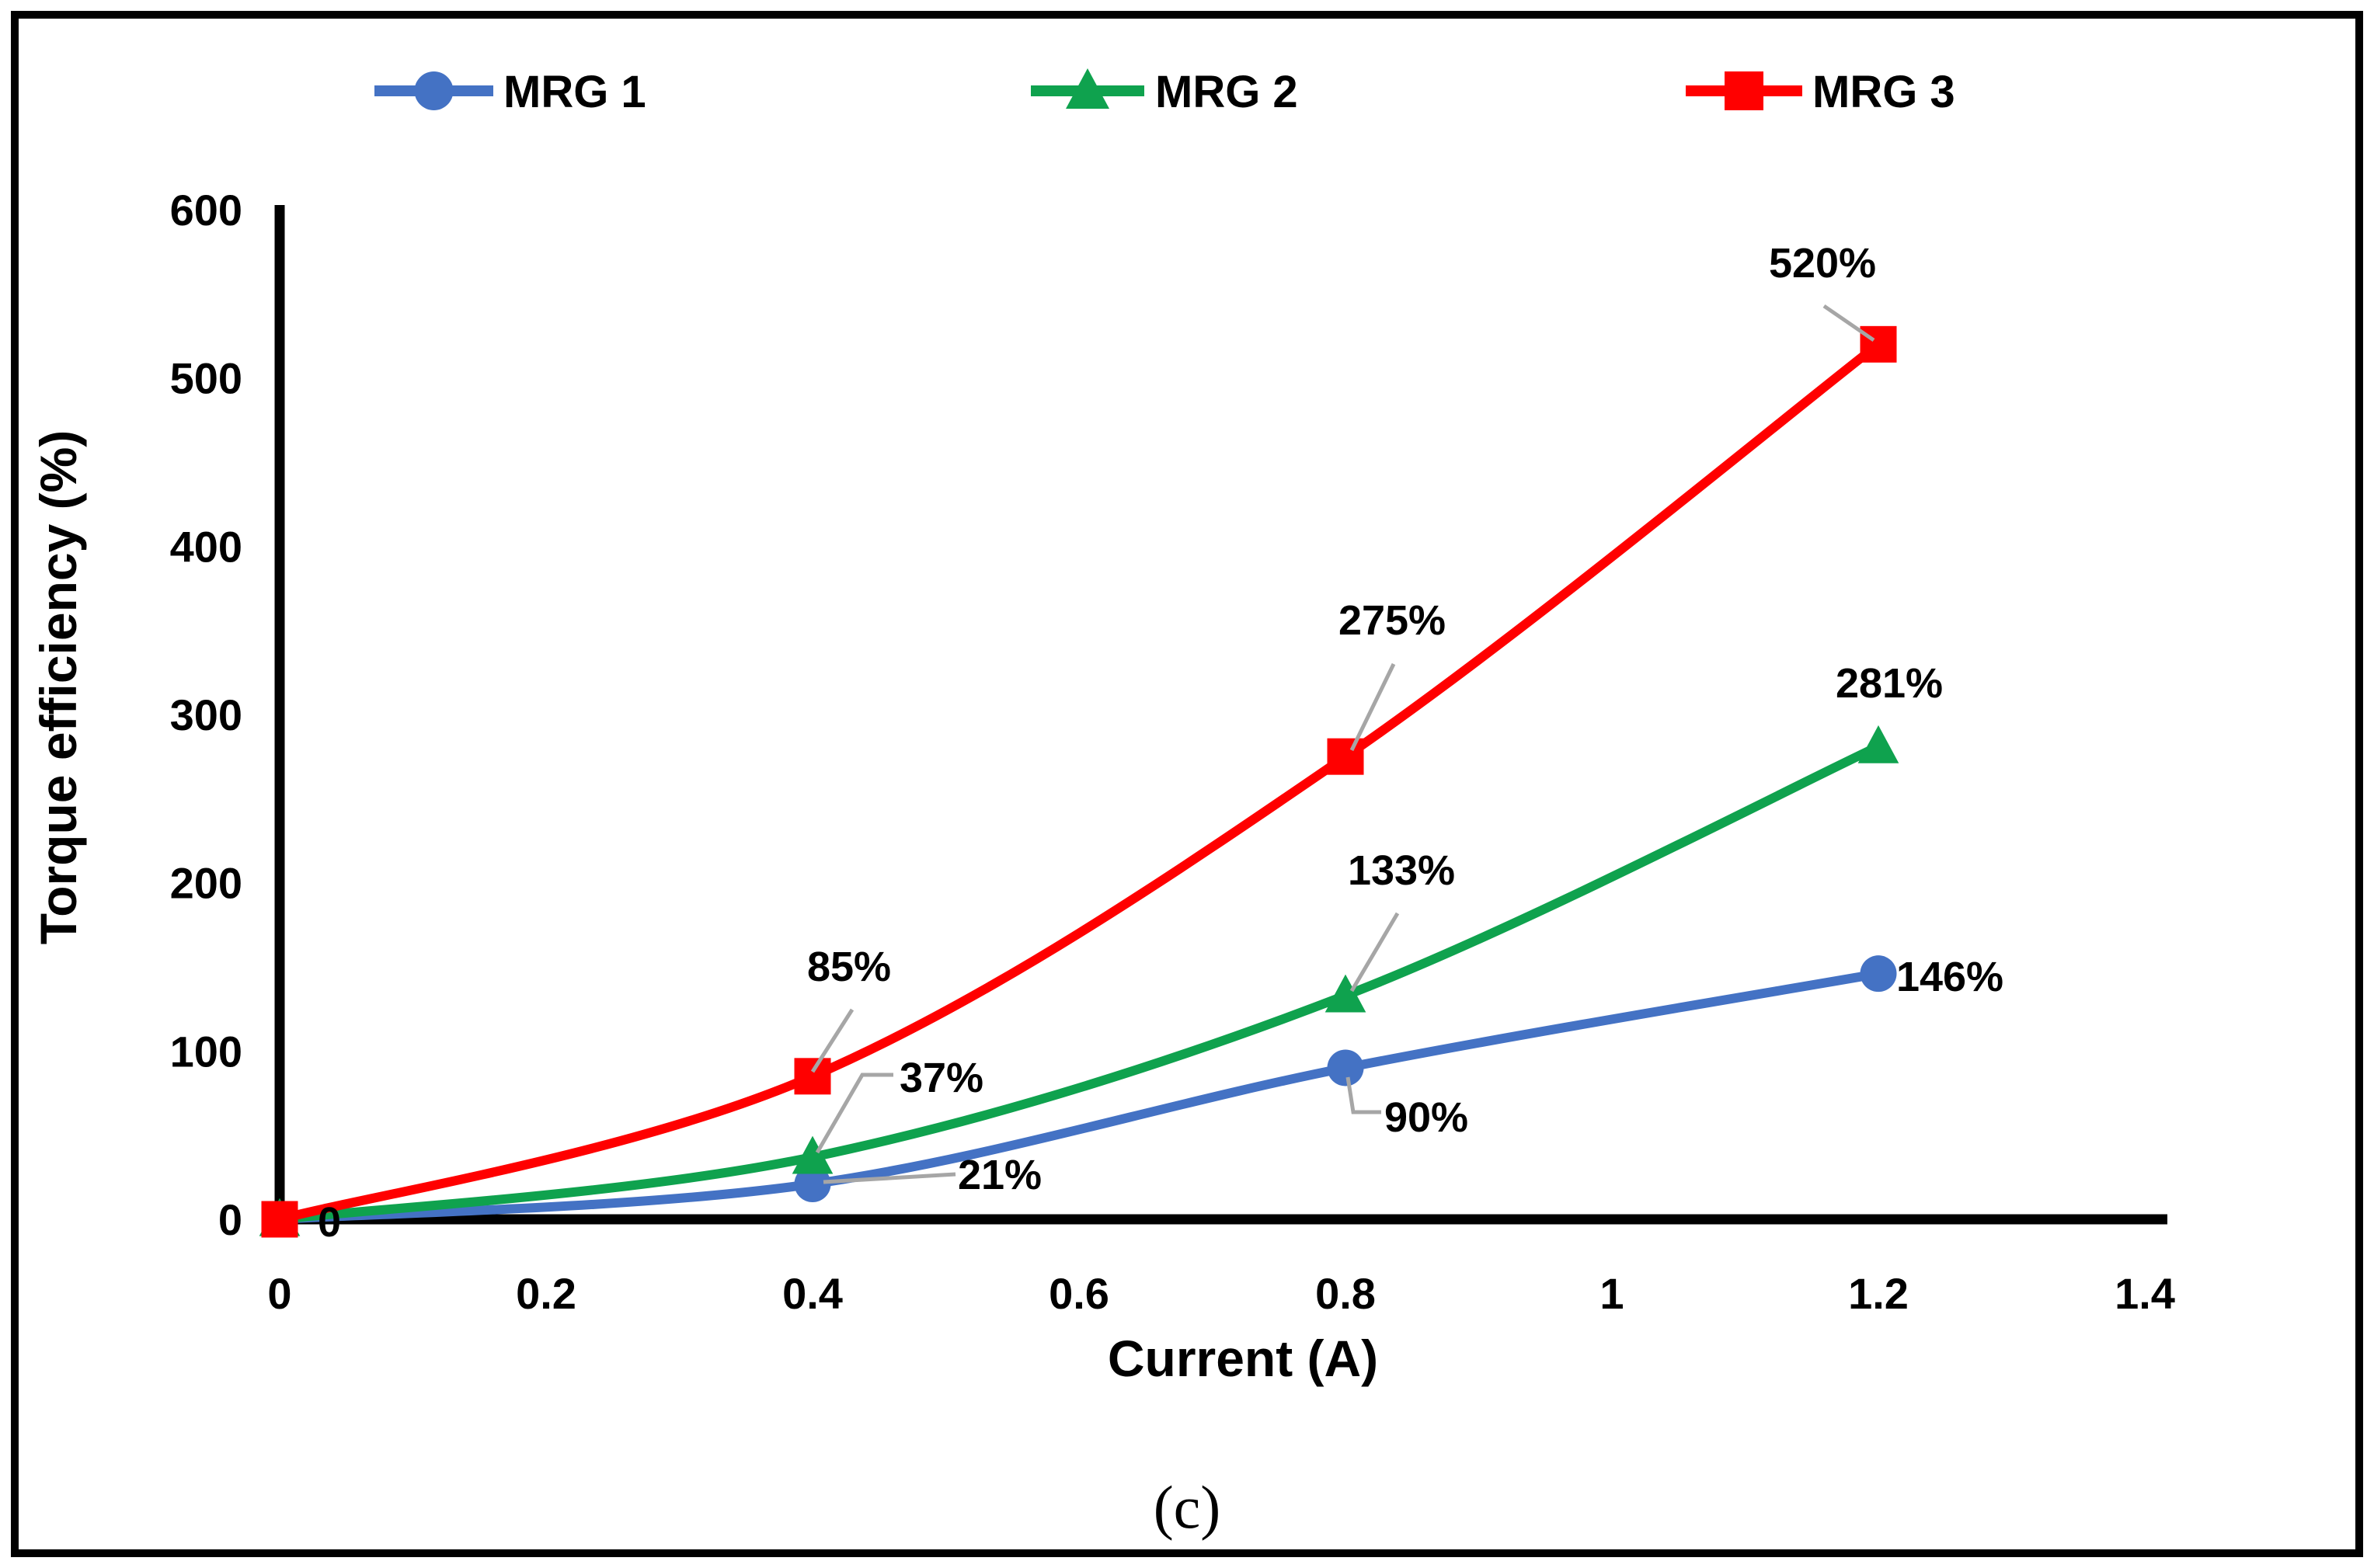 This screenshot has width=2374, height=1568. I want to click on legend-item-mrg-1: MRG 1, so click(510, 92).